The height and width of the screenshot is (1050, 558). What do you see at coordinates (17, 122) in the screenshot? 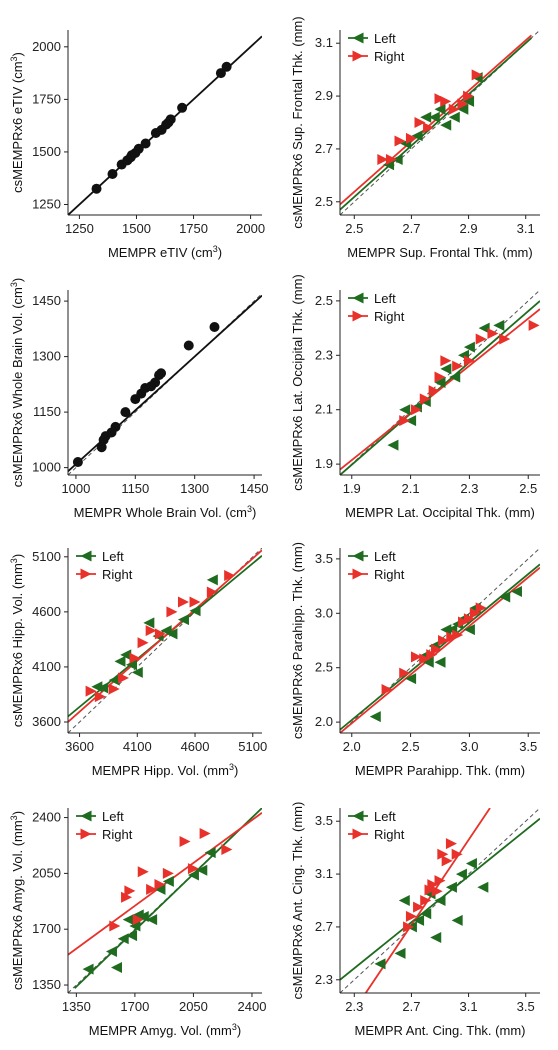
I see `y-axis-label: csMEMPRx6 eTIV (cm3)` at bounding box center [17, 122].